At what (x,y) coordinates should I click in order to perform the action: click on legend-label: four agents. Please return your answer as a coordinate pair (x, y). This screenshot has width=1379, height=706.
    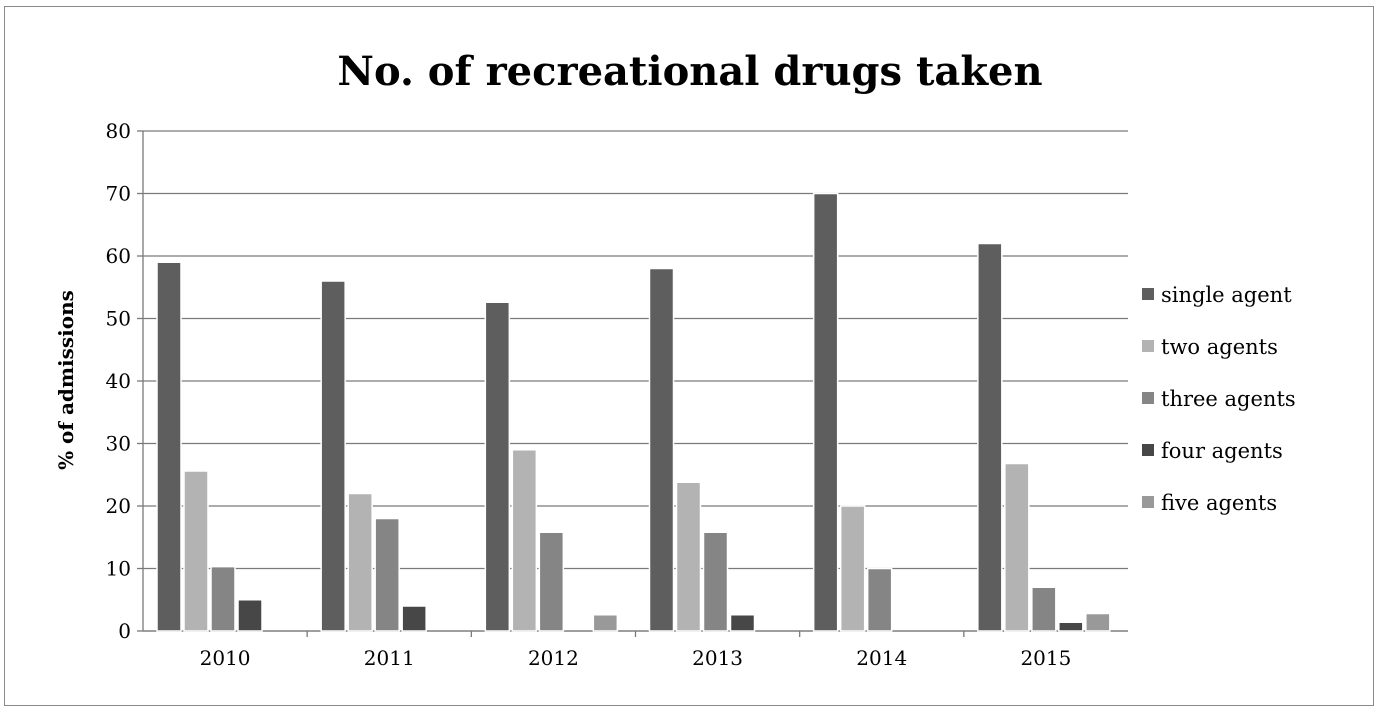
    Looking at the image, I should click on (1222, 451).